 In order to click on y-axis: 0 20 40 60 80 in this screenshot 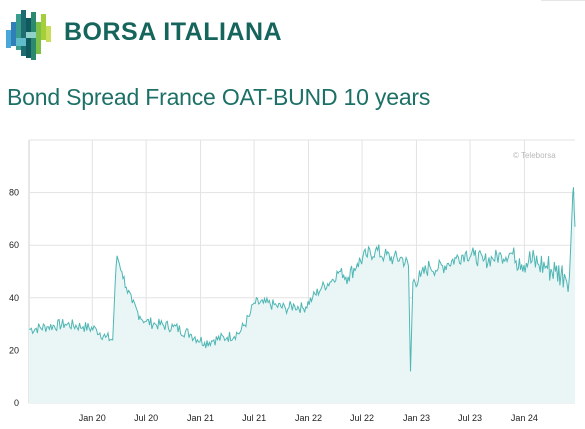, I will do `click(14, 298)`.